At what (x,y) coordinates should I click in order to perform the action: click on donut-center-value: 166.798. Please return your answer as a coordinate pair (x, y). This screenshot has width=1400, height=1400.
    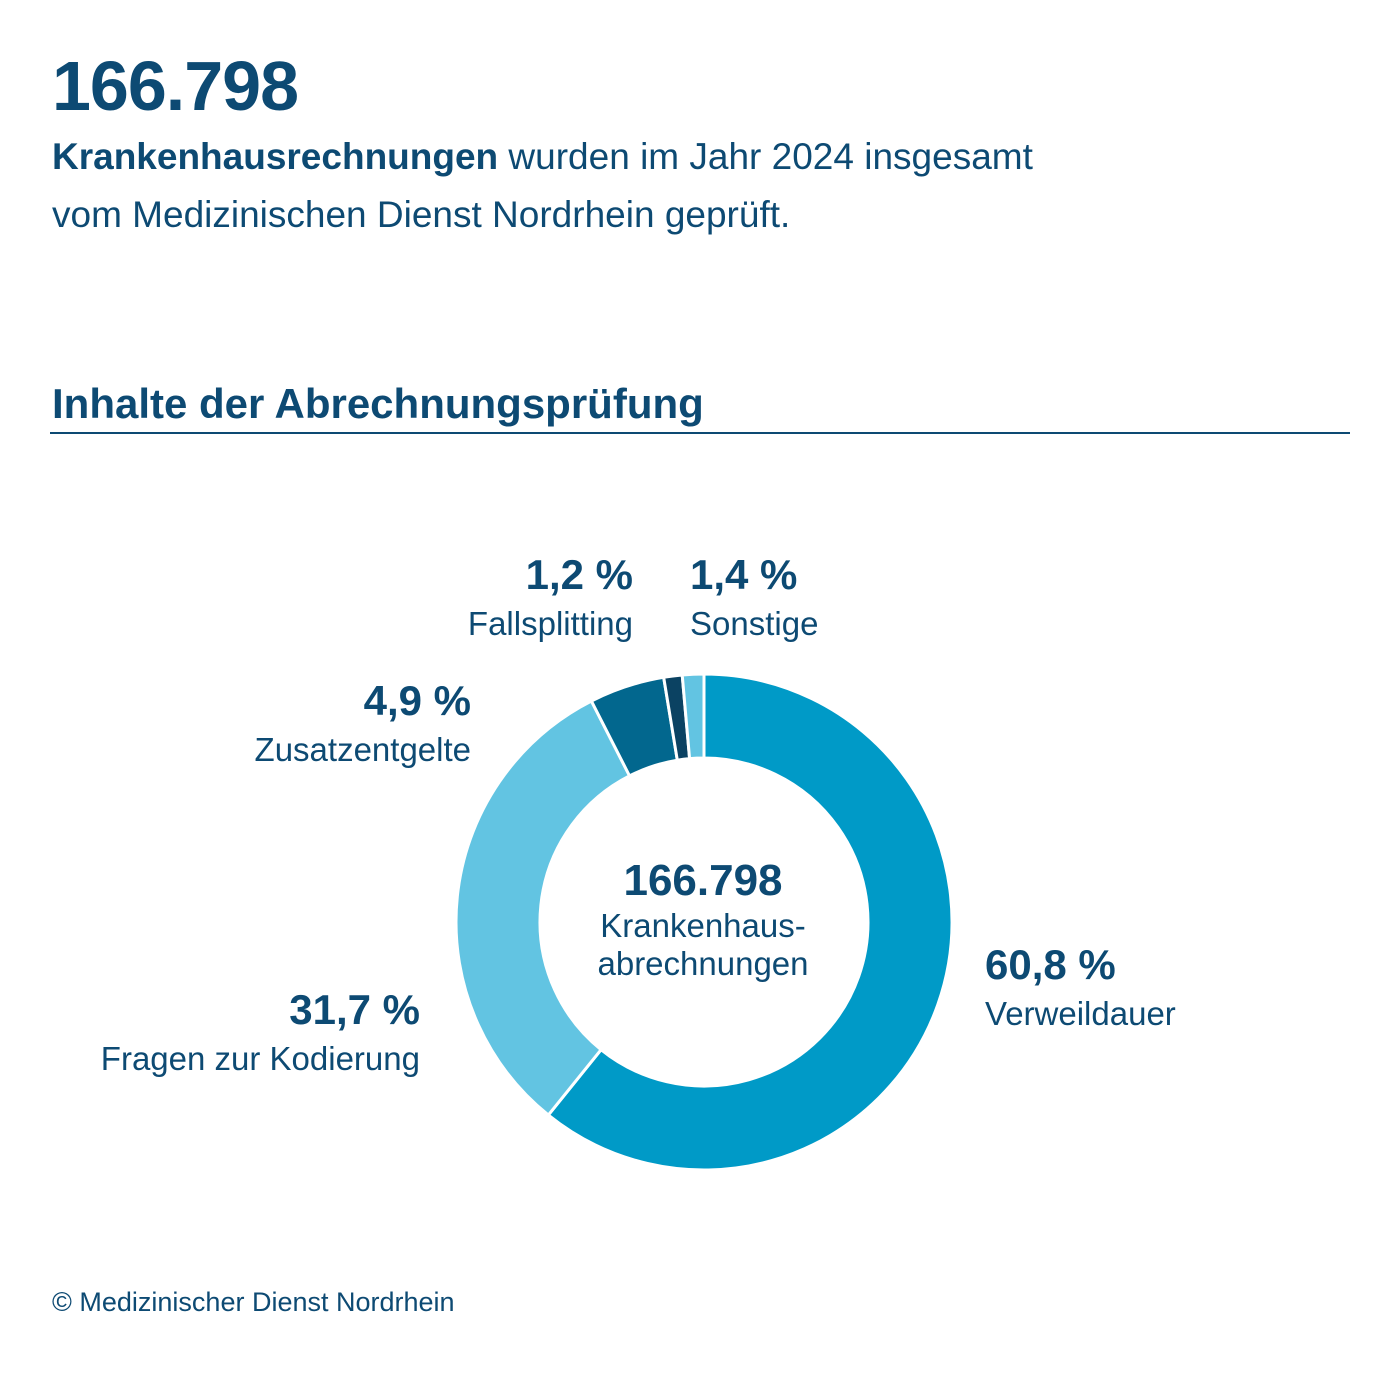
    Looking at the image, I should click on (703, 880).